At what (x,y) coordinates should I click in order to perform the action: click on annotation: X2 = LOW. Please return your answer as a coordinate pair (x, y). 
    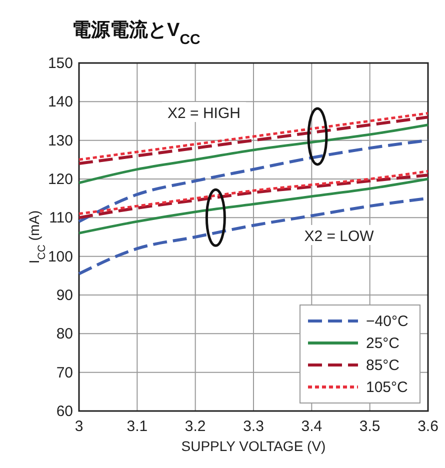
    Looking at the image, I should click on (339, 236).